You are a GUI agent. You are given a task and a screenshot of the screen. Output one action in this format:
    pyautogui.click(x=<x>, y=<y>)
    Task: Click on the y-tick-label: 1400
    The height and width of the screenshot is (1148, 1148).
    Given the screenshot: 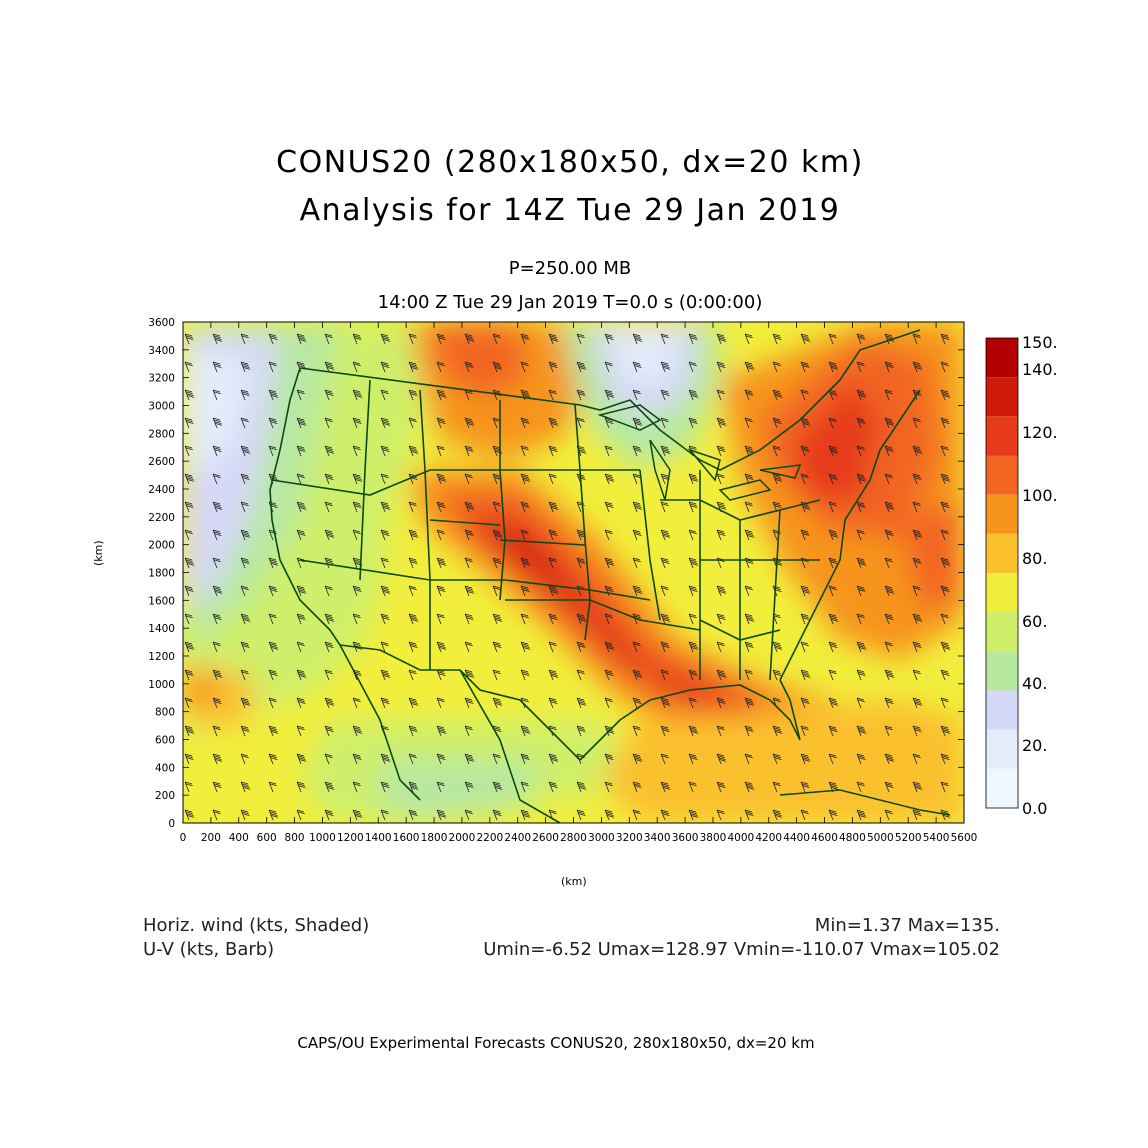 What is the action you would take?
    pyautogui.click(x=161, y=629)
    